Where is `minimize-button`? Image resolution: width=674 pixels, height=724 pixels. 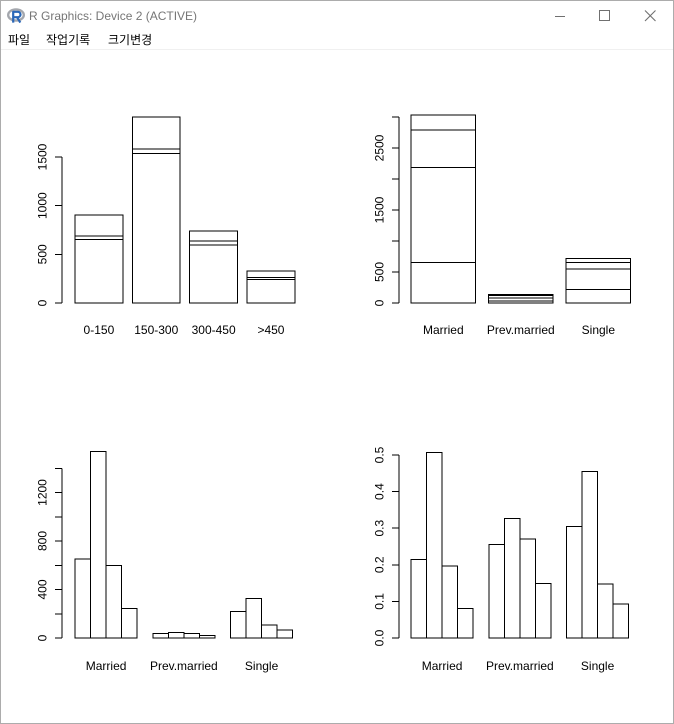 minimize-button is located at coordinates (560, 15).